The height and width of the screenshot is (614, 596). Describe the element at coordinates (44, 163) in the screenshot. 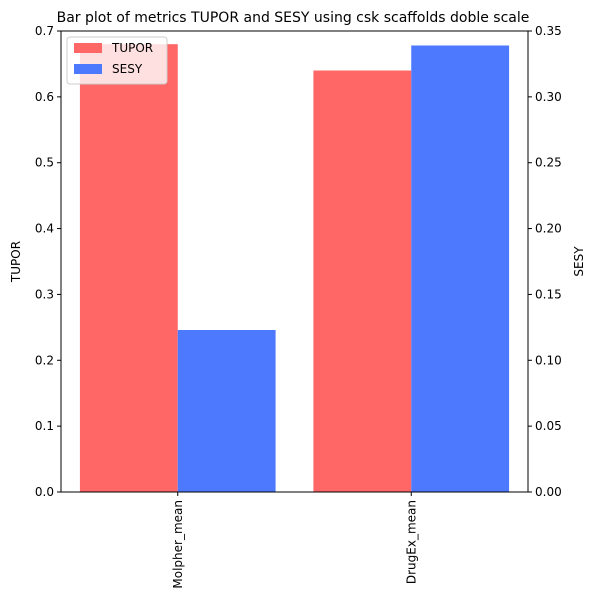

I see `left-y-tick-label: 0.5` at that location.